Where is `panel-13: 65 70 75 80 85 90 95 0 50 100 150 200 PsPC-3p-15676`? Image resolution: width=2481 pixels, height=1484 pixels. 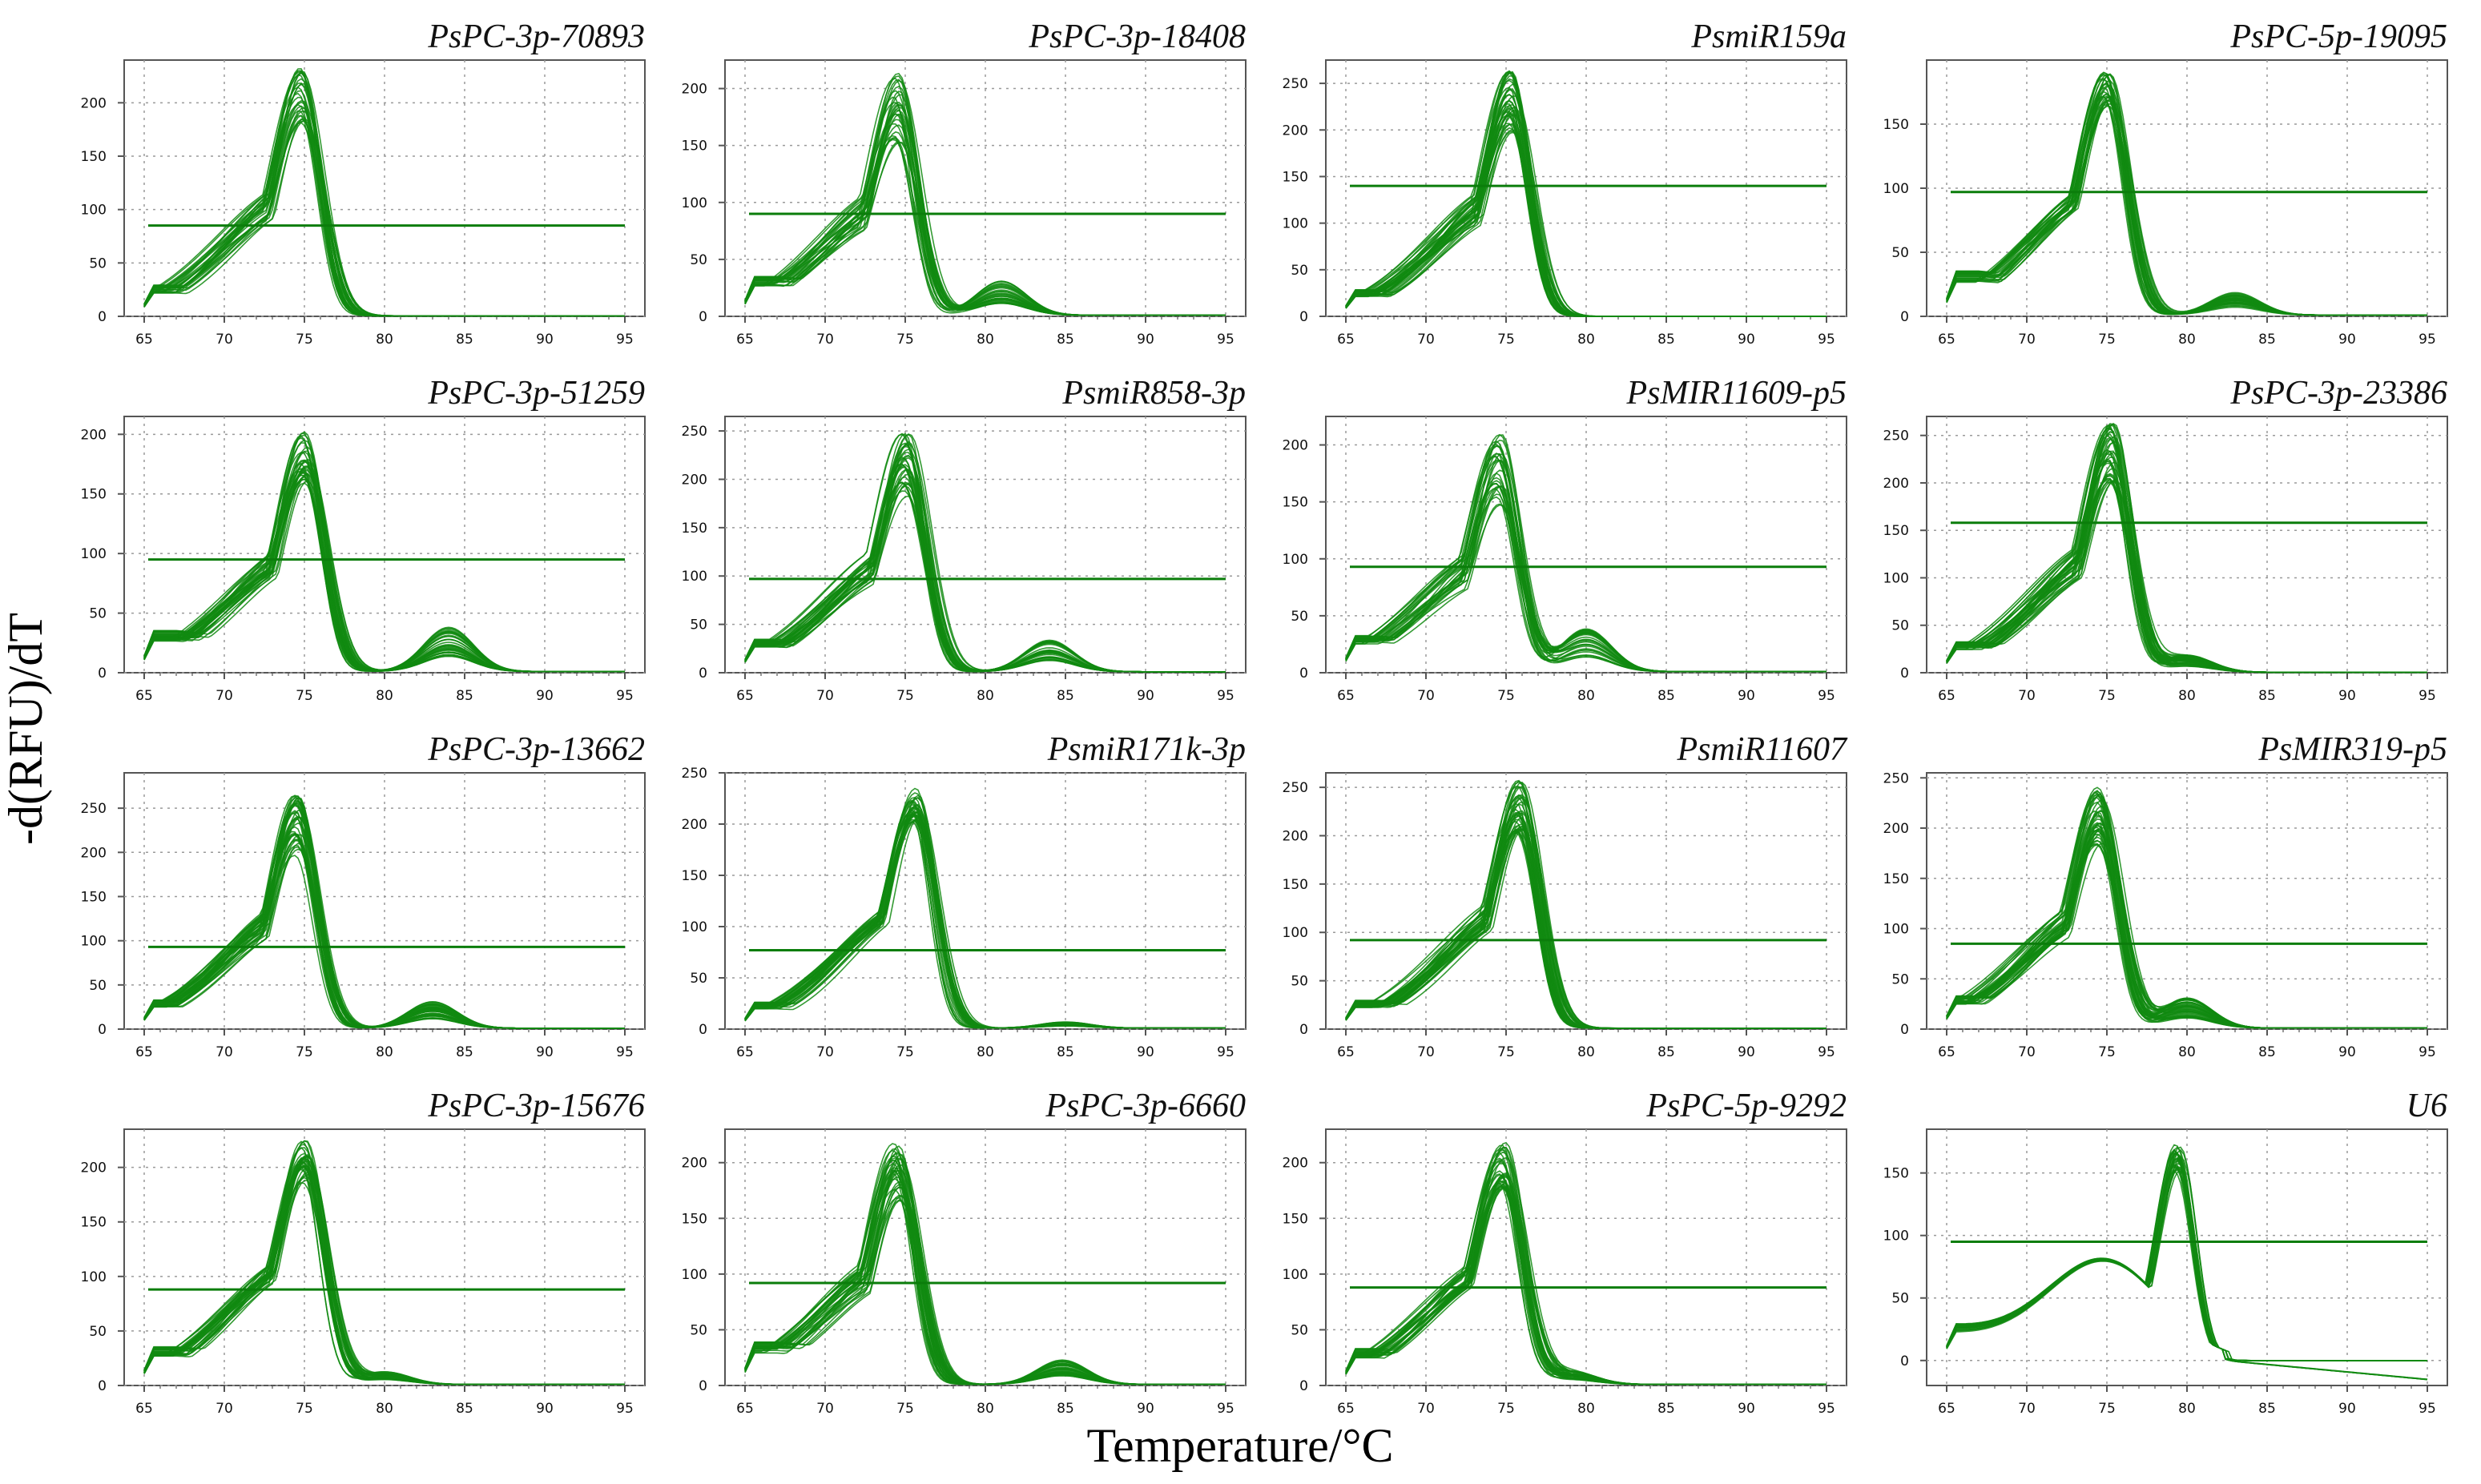
panel-13: 65 70 75 80 85 90 95 0 50 100 150 200 PsPC-3p-15676 is located at coordinates (363, 1252).